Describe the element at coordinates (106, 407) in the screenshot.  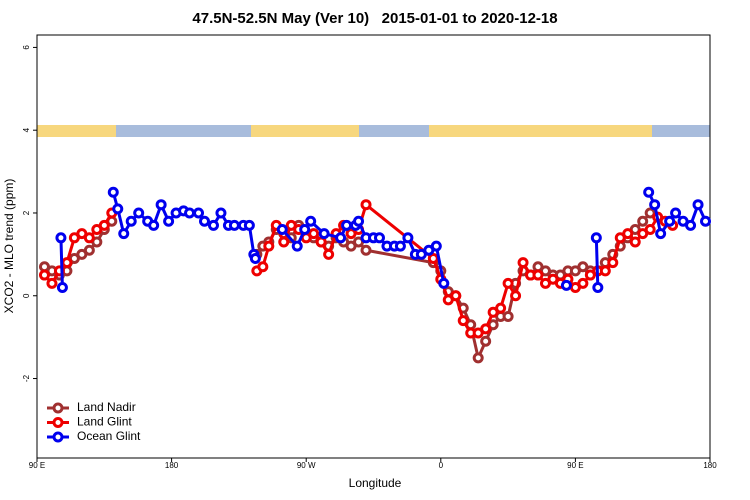
I see `legend-label: Land Nadir` at that location.